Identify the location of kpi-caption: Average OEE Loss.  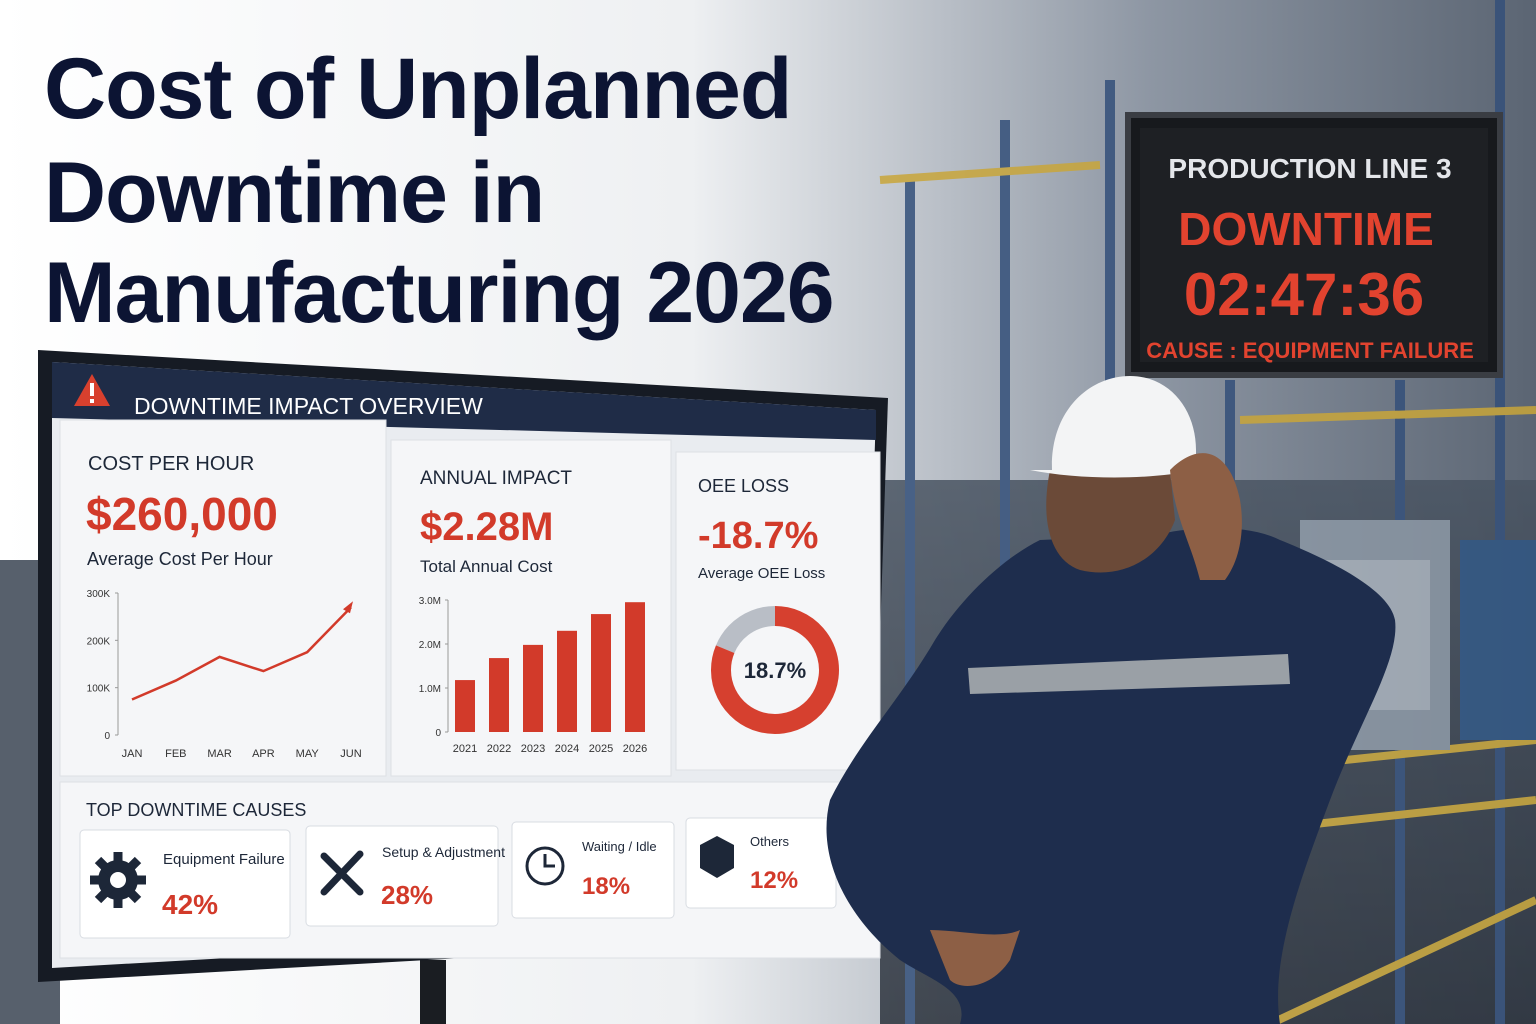
(761, 573).